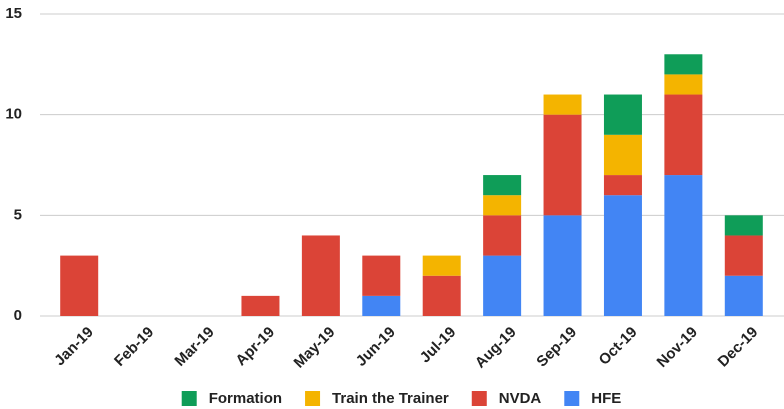 This screenshot has width=784, height=409. What do you see at coordinates (13, 114) in the screenshot?
I see `y-tick-label: 10` at bounding box center [13, 114].